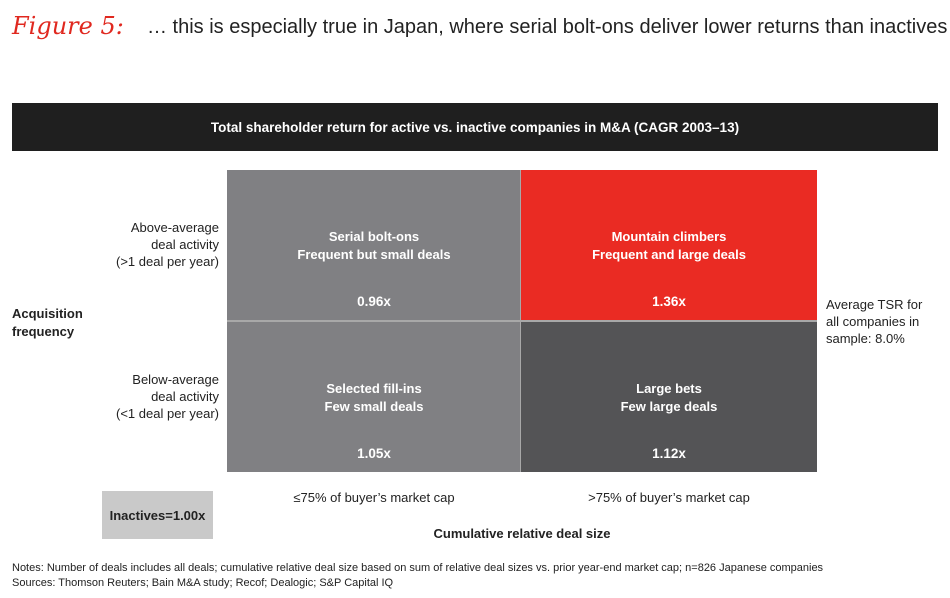  I want to click on figure-label: Figure 5:, so click(68, 26).